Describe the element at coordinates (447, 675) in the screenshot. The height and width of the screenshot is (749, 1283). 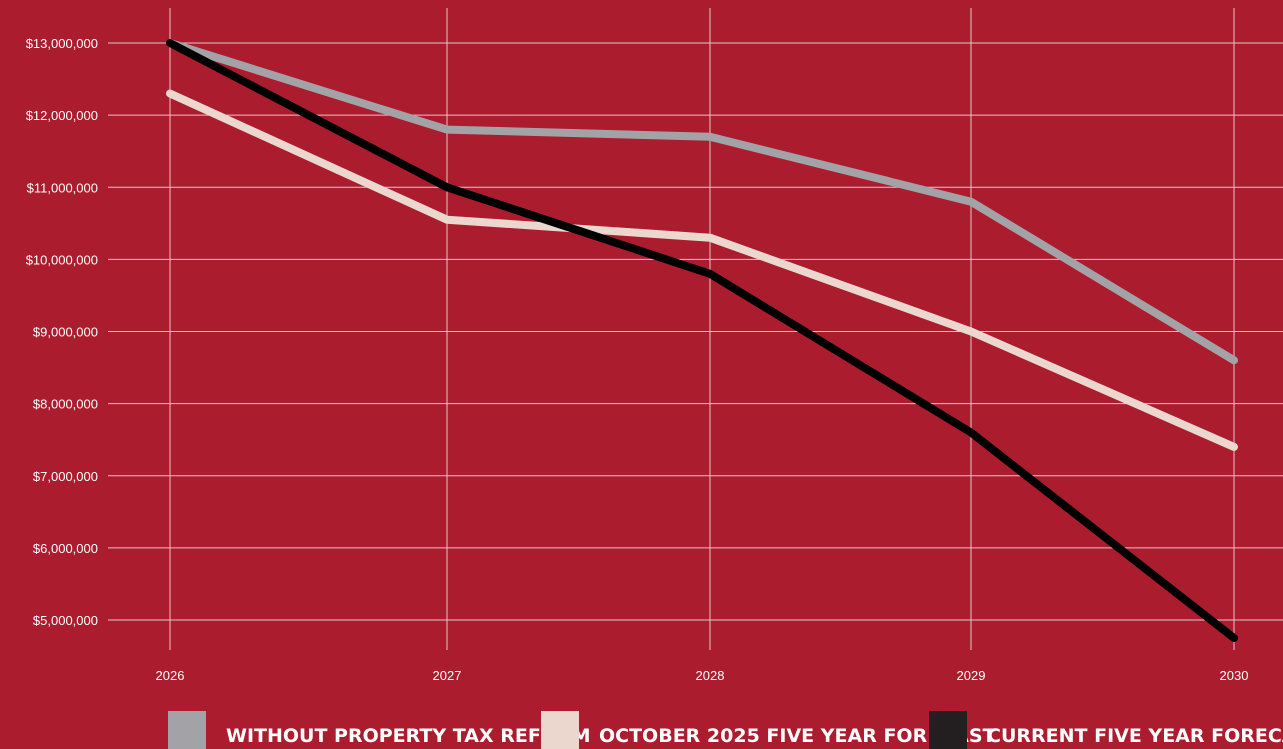
I see `x-tick-label: 2027` at that location.